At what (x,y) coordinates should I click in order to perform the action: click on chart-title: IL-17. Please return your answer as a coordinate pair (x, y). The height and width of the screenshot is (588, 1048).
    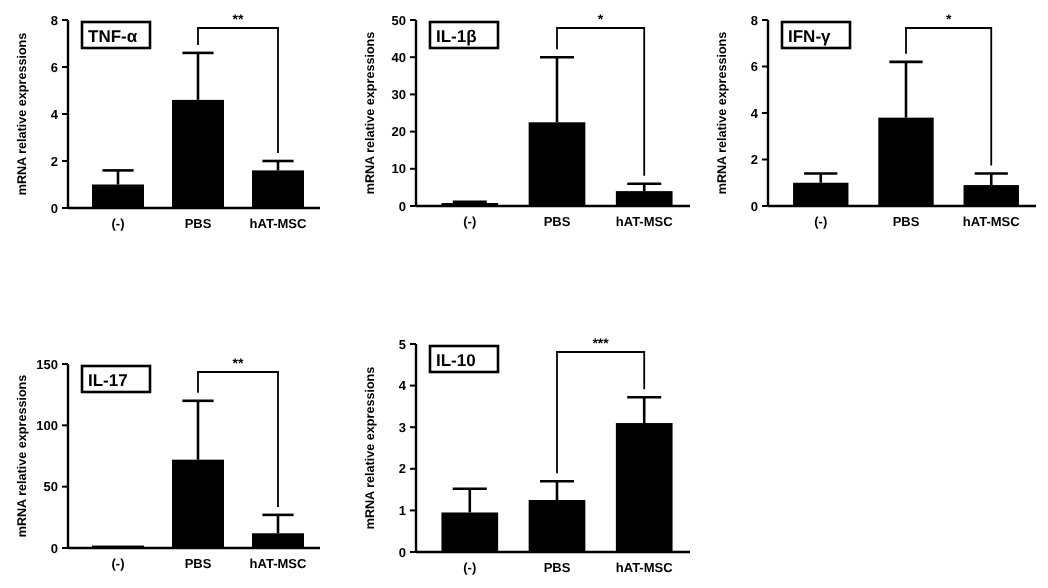
    Looking at the image, I should click on (108, 380).